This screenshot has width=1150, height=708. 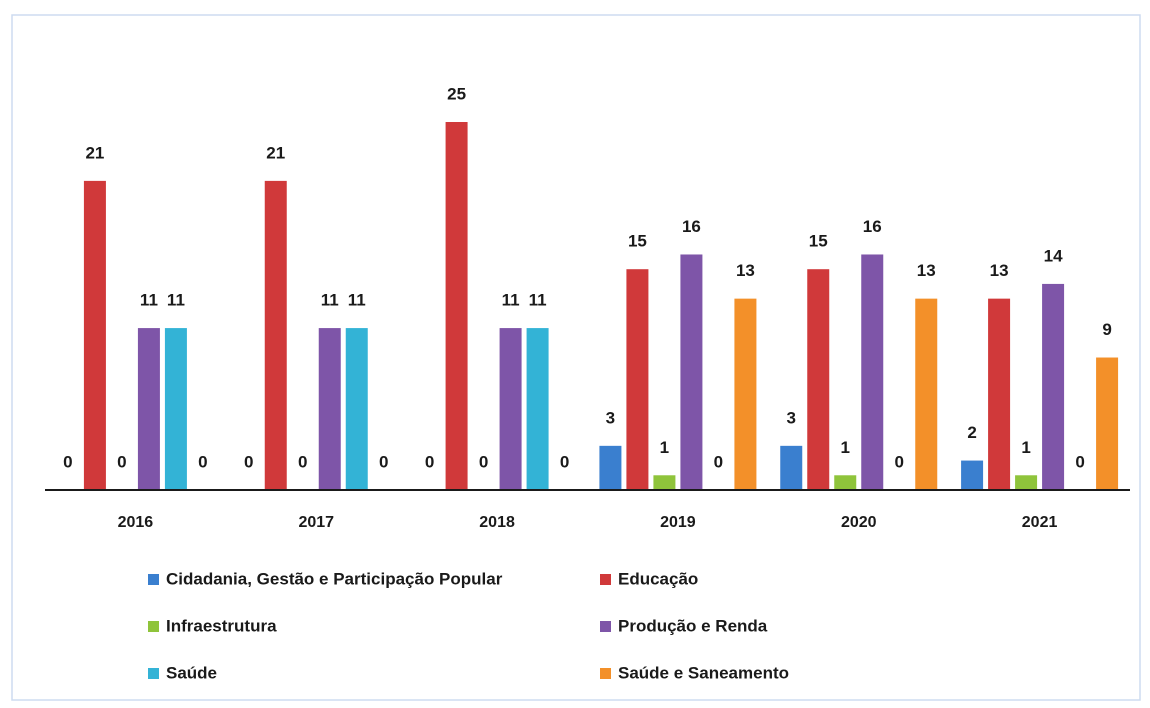 I want to click on legend-label: Saúde, so click(x=191, y=672).